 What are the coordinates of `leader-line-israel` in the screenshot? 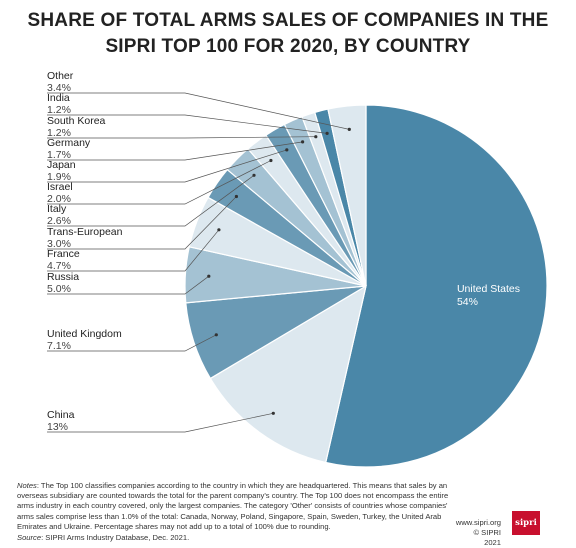 It's located at (159, 182).